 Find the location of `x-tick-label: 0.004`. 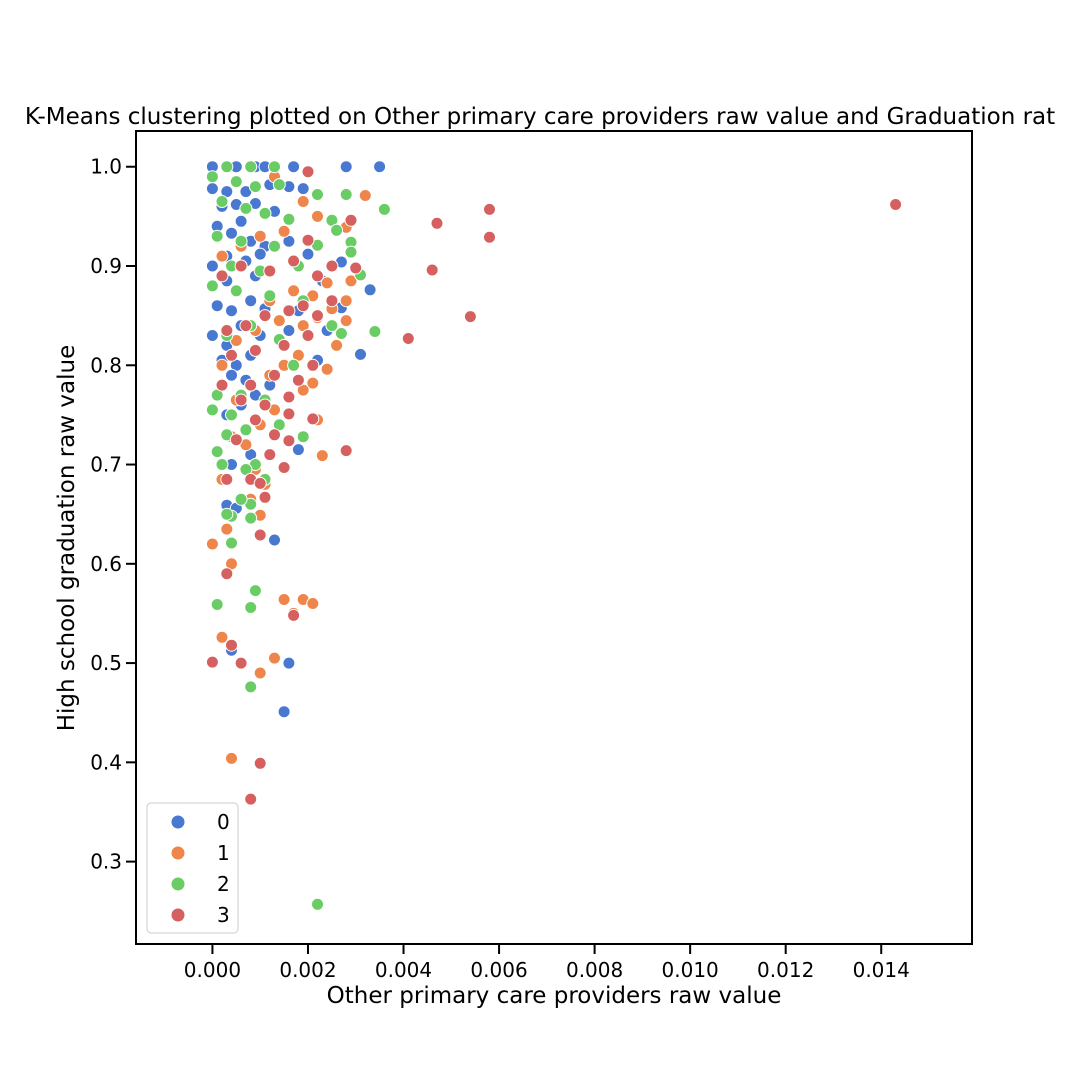

x-tick-label: 0.004 is located at coordinates (403, 970).